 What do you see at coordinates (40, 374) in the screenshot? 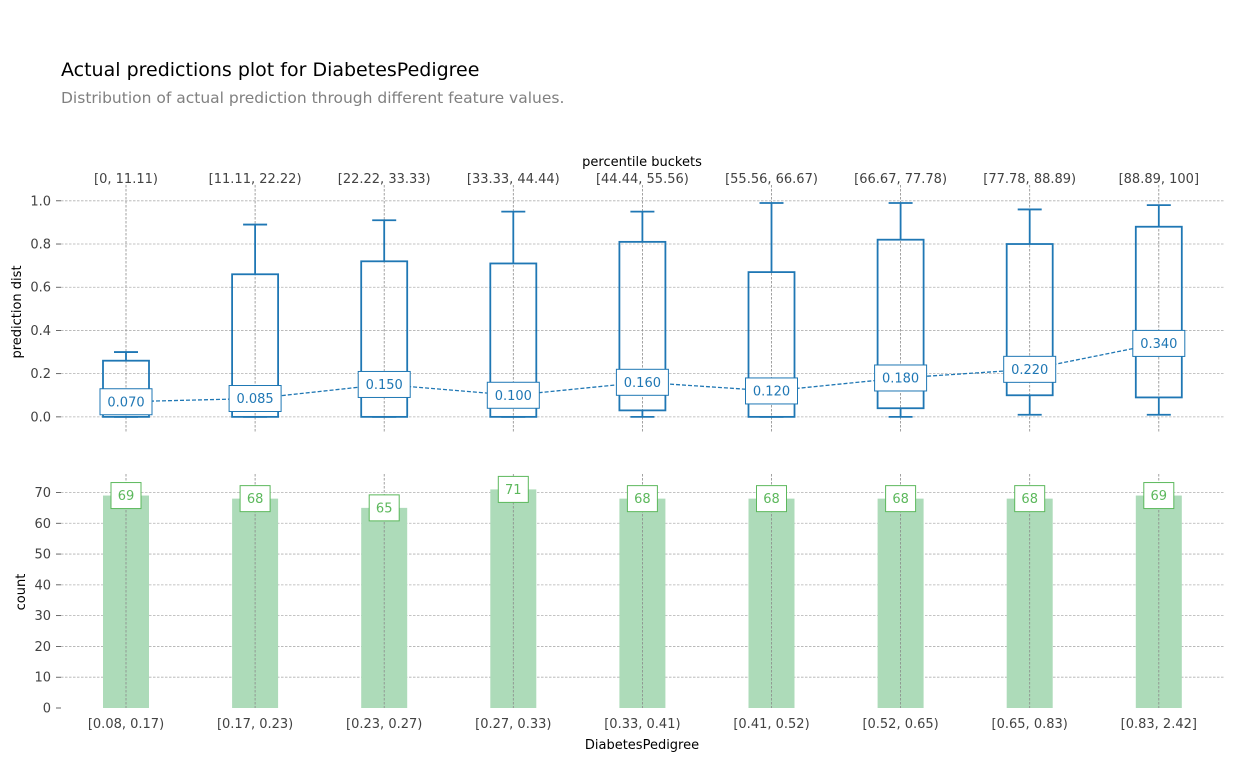
I see `box-ytick-label: 0.2` at bounding box center [40, 374].